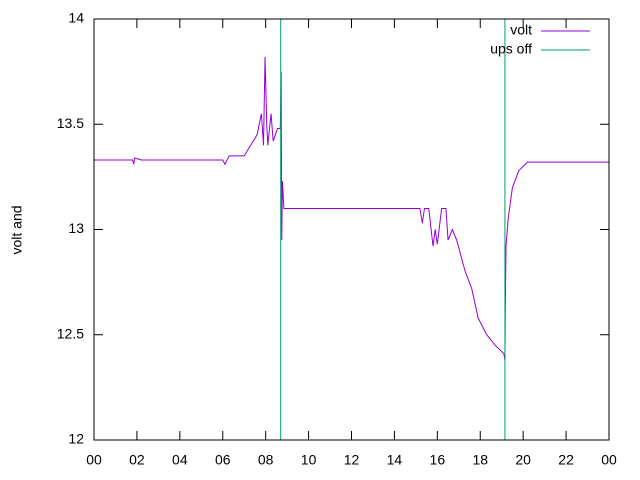  What do you see at coordinates (266, 460) in the screenshot?
I see `x-tick-label: 08` at bounding box center [266, 460].